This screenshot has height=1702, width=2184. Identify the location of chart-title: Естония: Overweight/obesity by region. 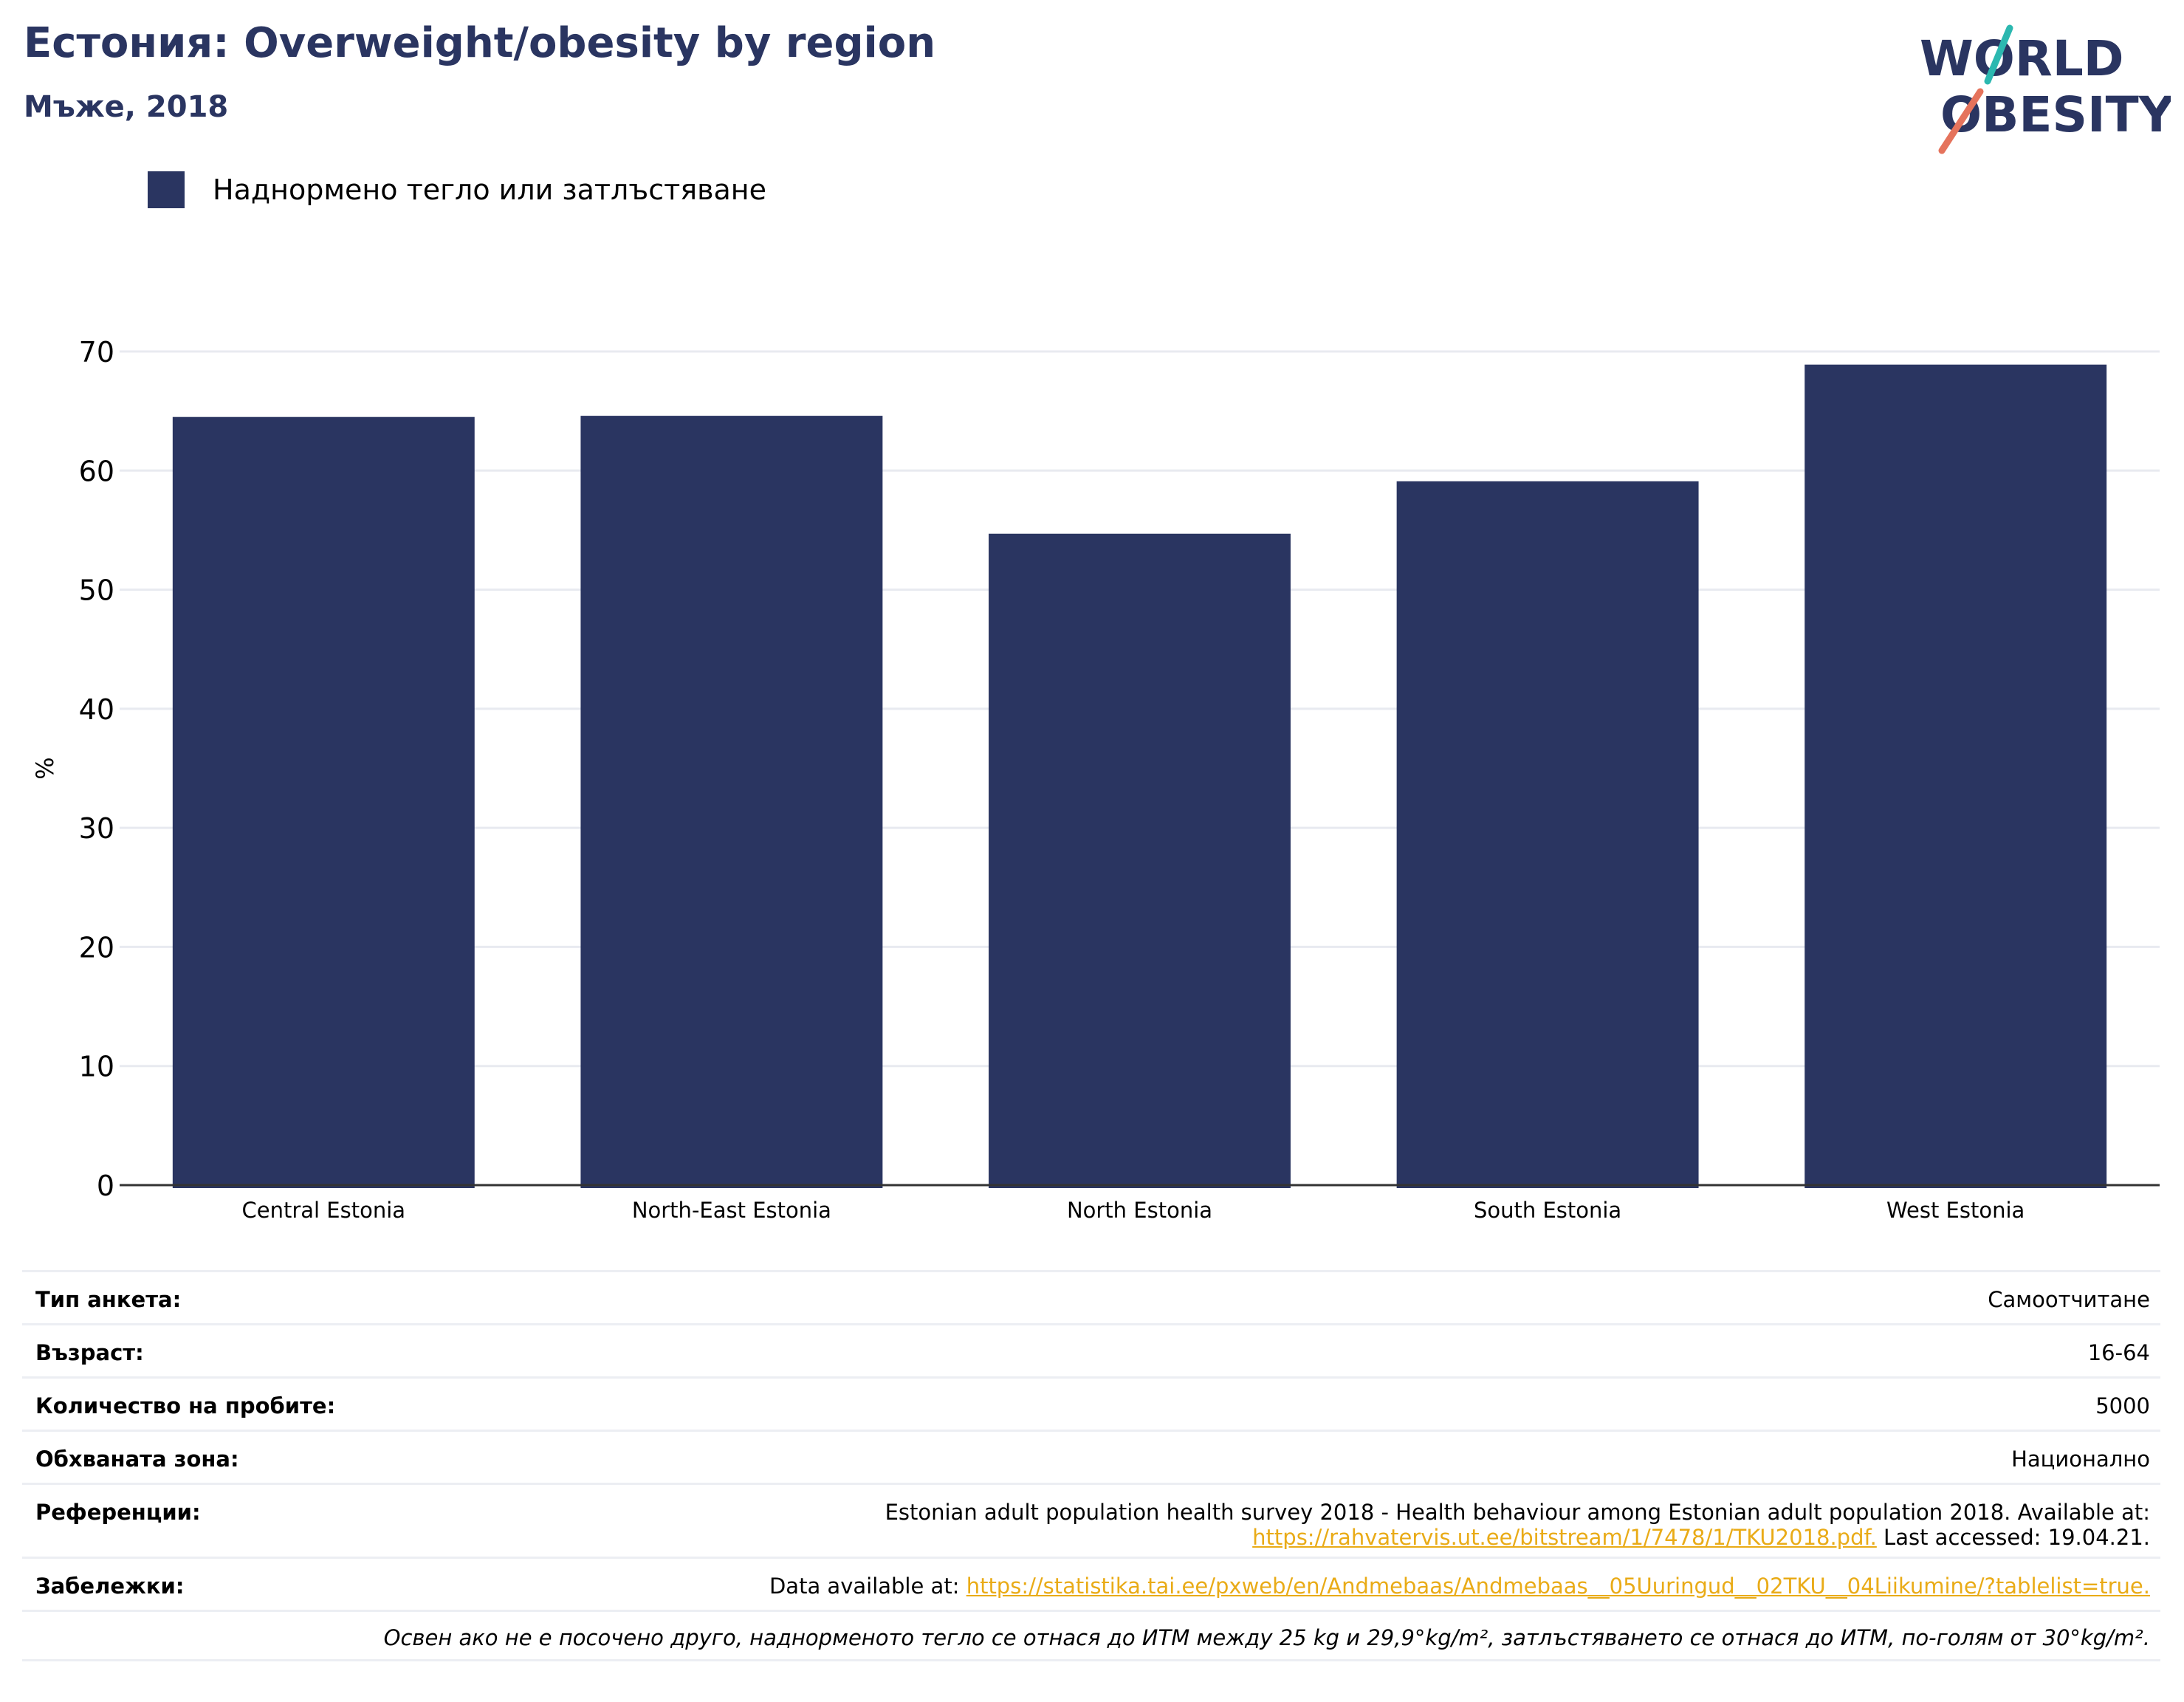
(480, 43).